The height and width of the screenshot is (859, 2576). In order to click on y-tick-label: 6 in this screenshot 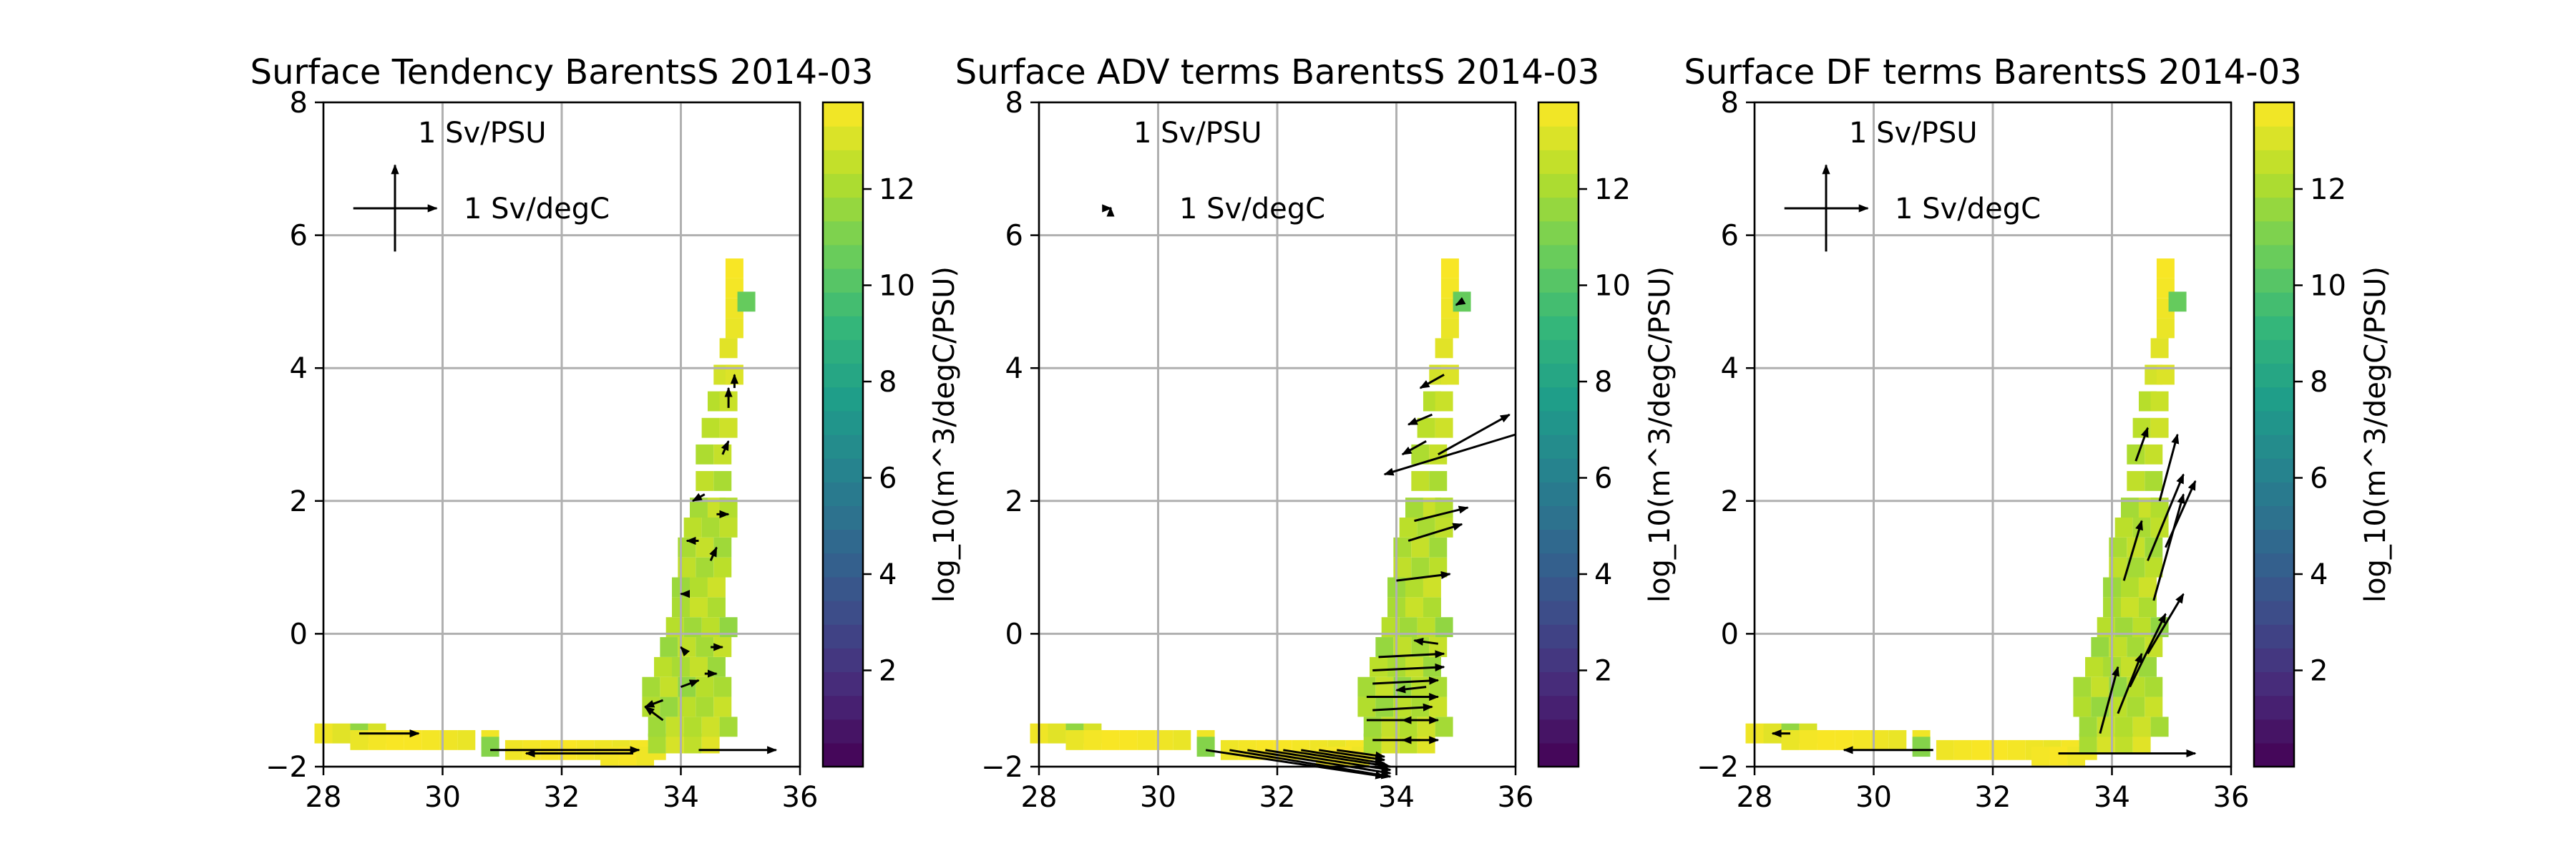, I will do `click(1730, 236)`.